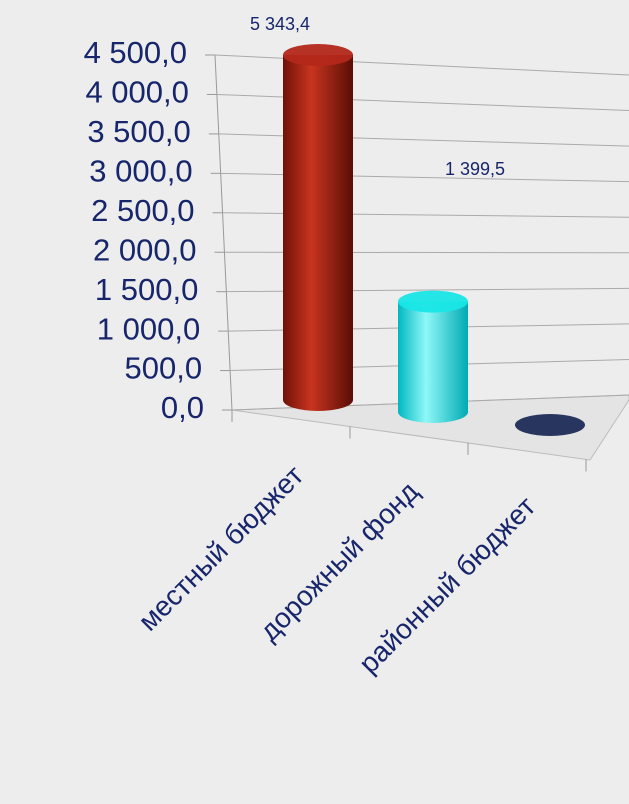 The height and width of the screenshot is (804, 629). What do you see at coordinates (280, 24) in the screenshot?
I see `value-label: 5 343,4` at bounding box center [280, 24].